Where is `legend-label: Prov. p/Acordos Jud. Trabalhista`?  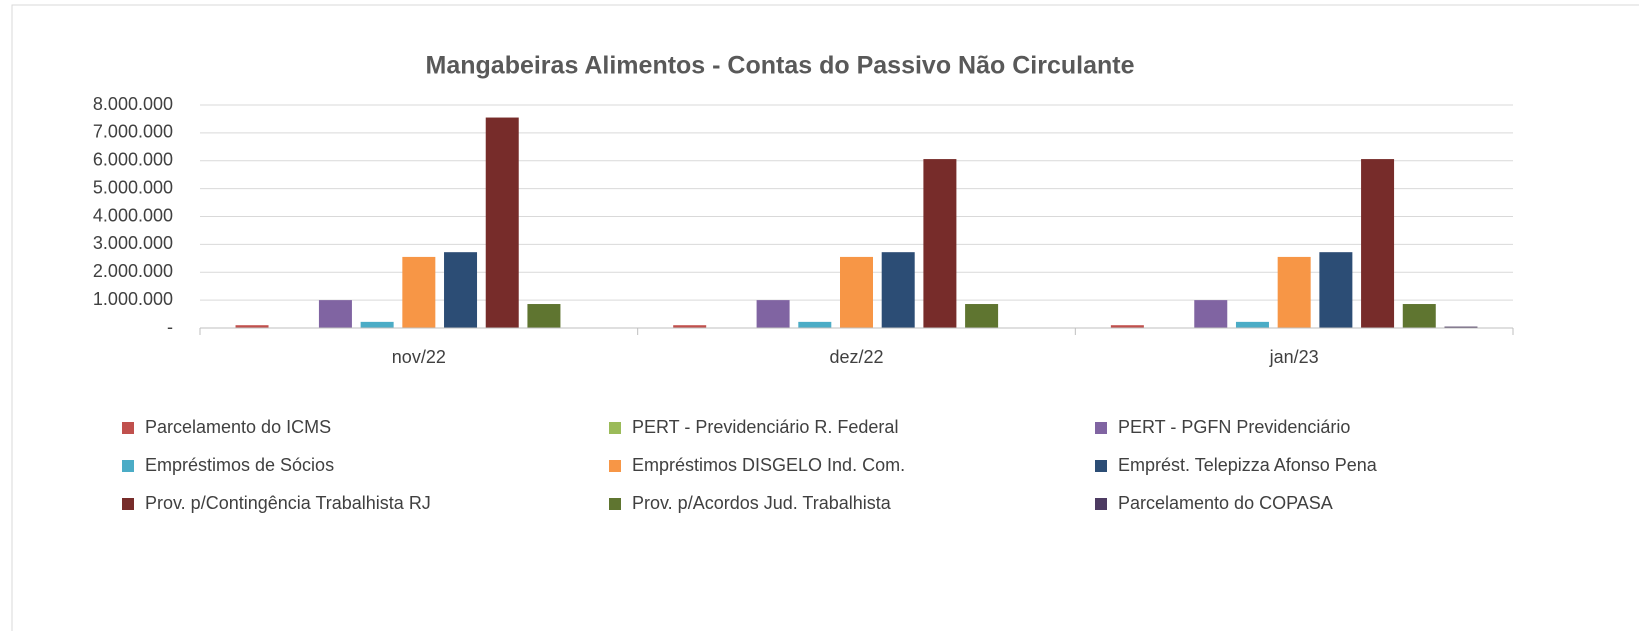 legend-label: Prov. p/Acordos Jud. Trabalhista is located at coordinates (762, 503).